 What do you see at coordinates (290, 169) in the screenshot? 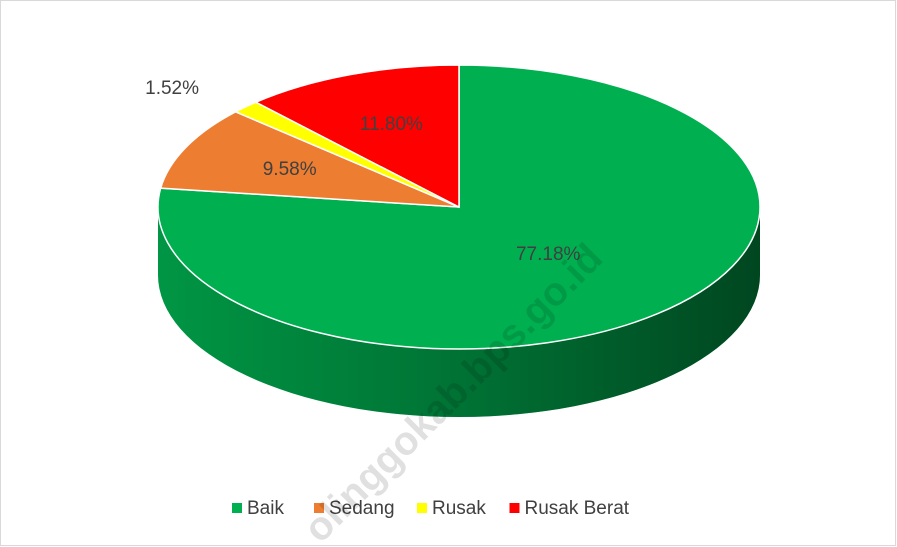
I see `data-label: 9.58%` at bounding box center [290, 169].